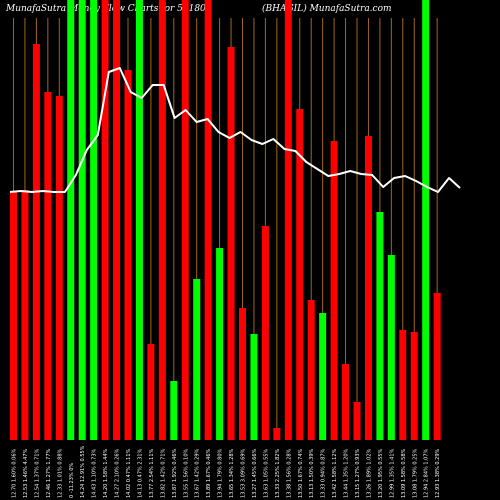 The height and width of the screenshot is (500, 500). Describe the element at coordinates (37, 473) in the screenshot. I see `x-tick-label: 12.54 1.37% 0.71%` at that location.